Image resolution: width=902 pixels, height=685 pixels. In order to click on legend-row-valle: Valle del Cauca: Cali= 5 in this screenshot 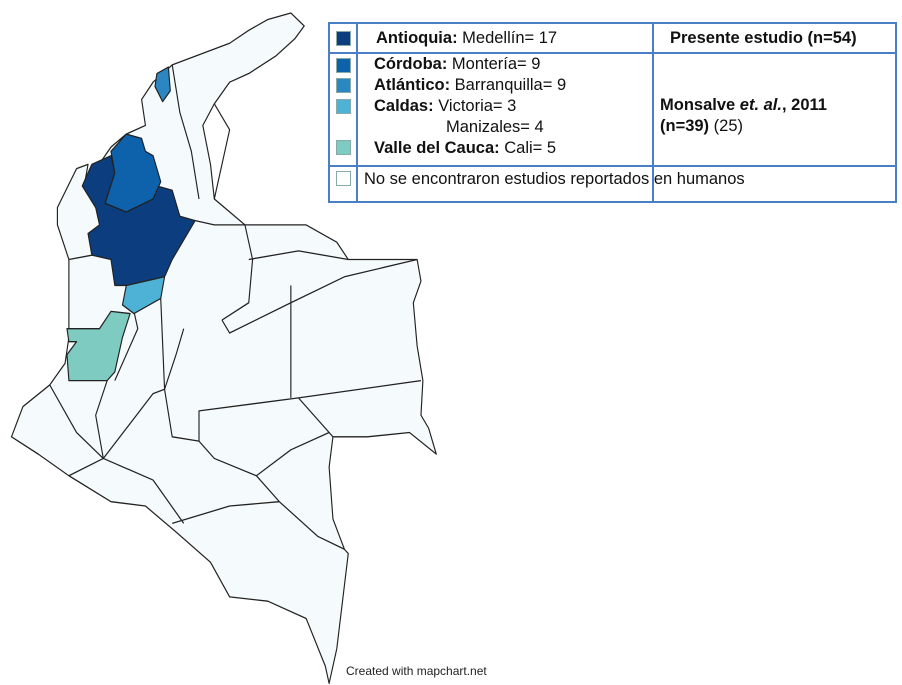, I will do `click(465, 148)`.